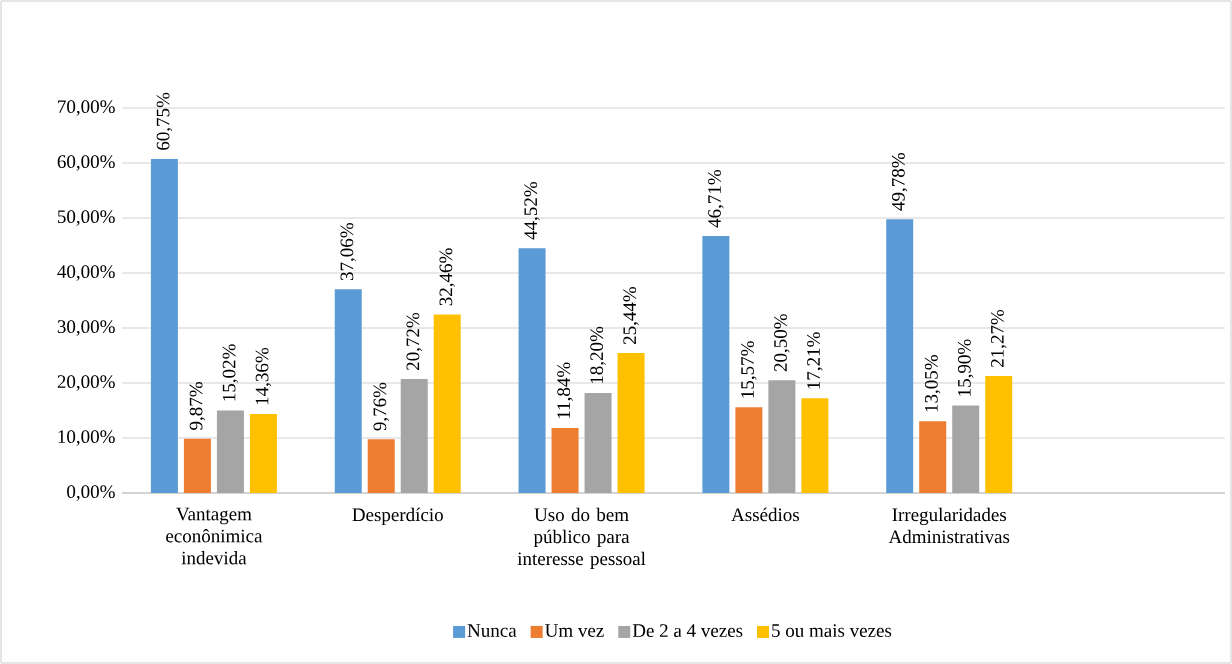  Describe the element at coordinates (86, 108) in the screenshot. I see `y-tick-label: 70,00%` at that location.